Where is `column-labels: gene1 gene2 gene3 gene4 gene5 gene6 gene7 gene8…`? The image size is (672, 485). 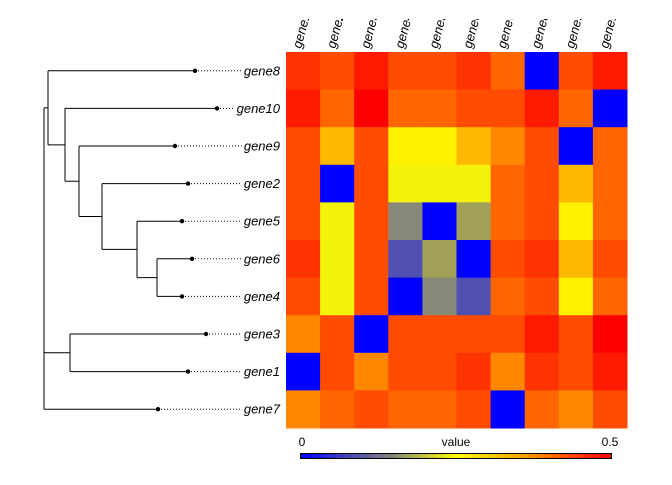 column-labels: gene1 gene2 gene3 gene4 gene5 gene6 gene7 gene8… is located at coordinates (455, 26).